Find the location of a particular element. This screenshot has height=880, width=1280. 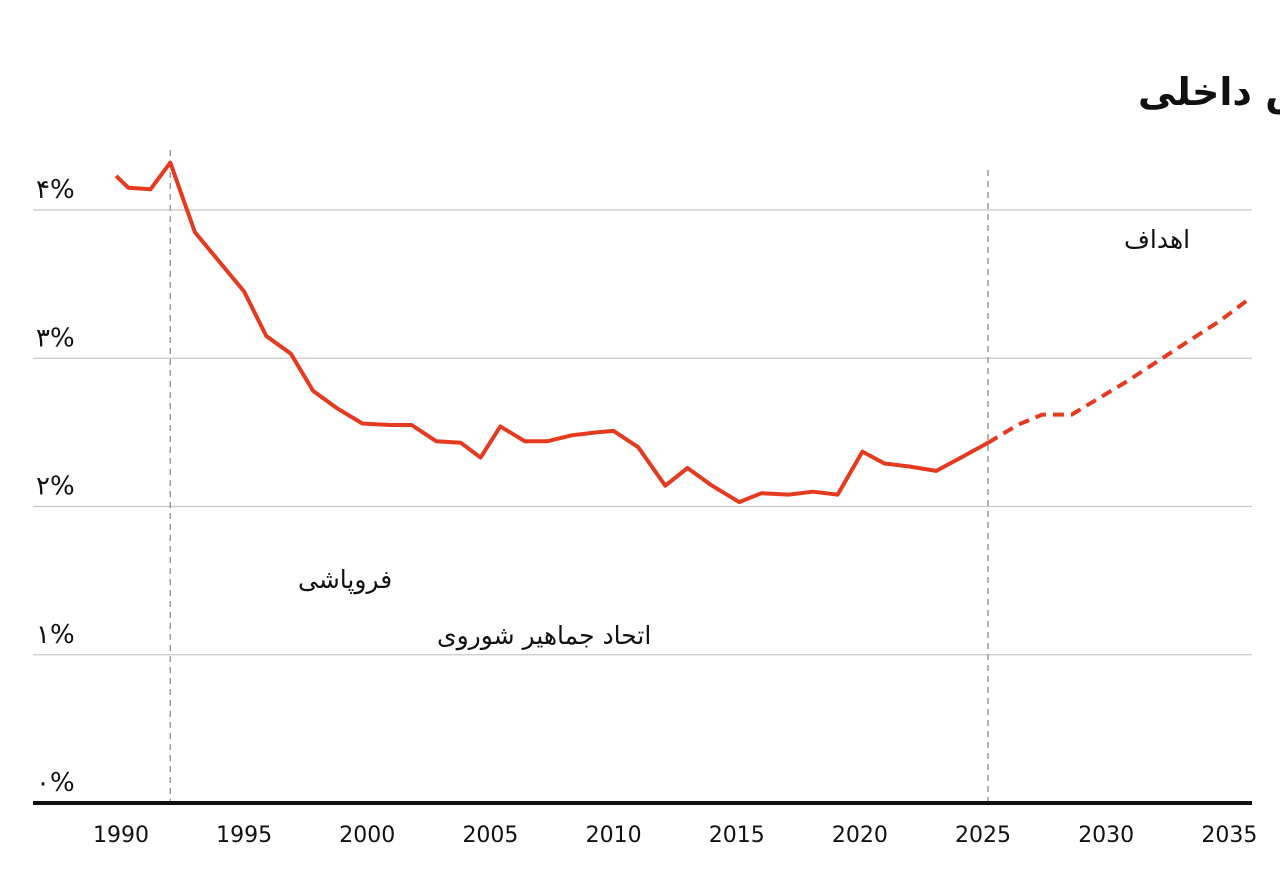

x-tick-label: 2015 is located at coordinates (737, 835).